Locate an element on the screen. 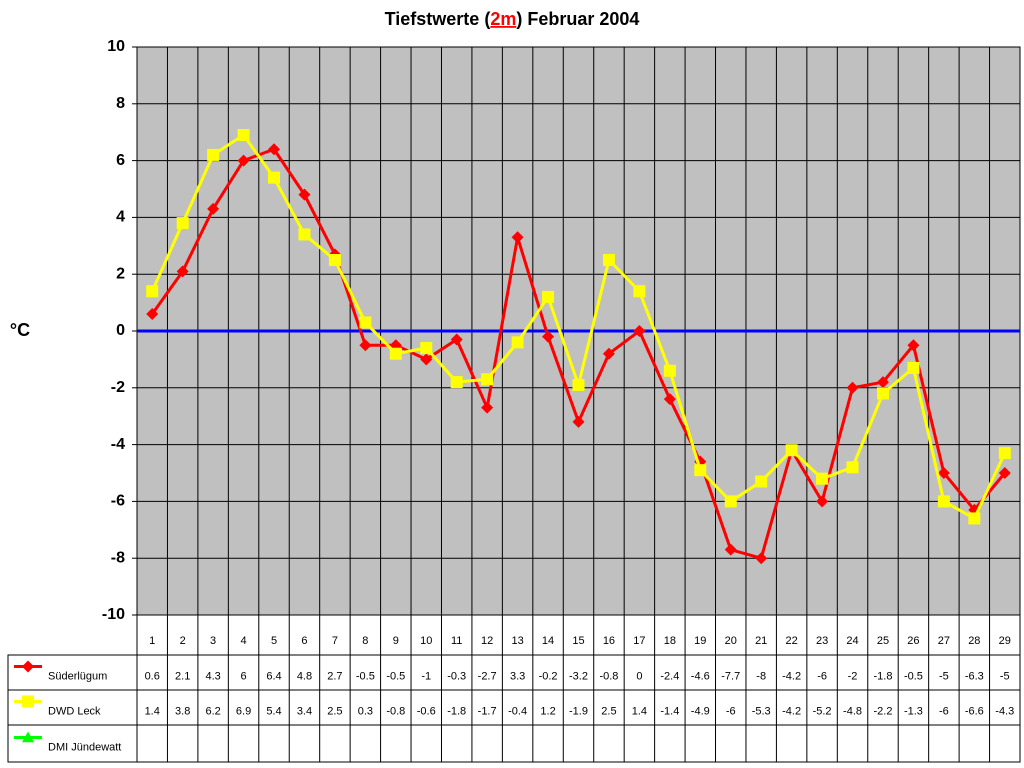  x-tick-label: 20 is located at coordinates (731, 641).